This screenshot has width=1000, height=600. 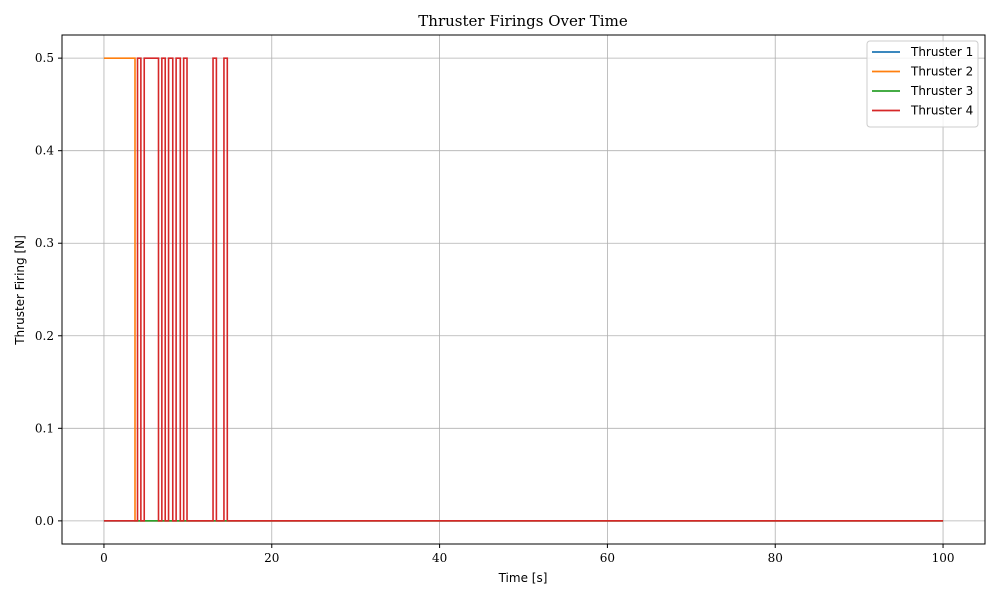 What do you see at coordinates (44, 243) in the screenshot?
I see `y-tick-label: 0.3` at bounding box center [44, 243].